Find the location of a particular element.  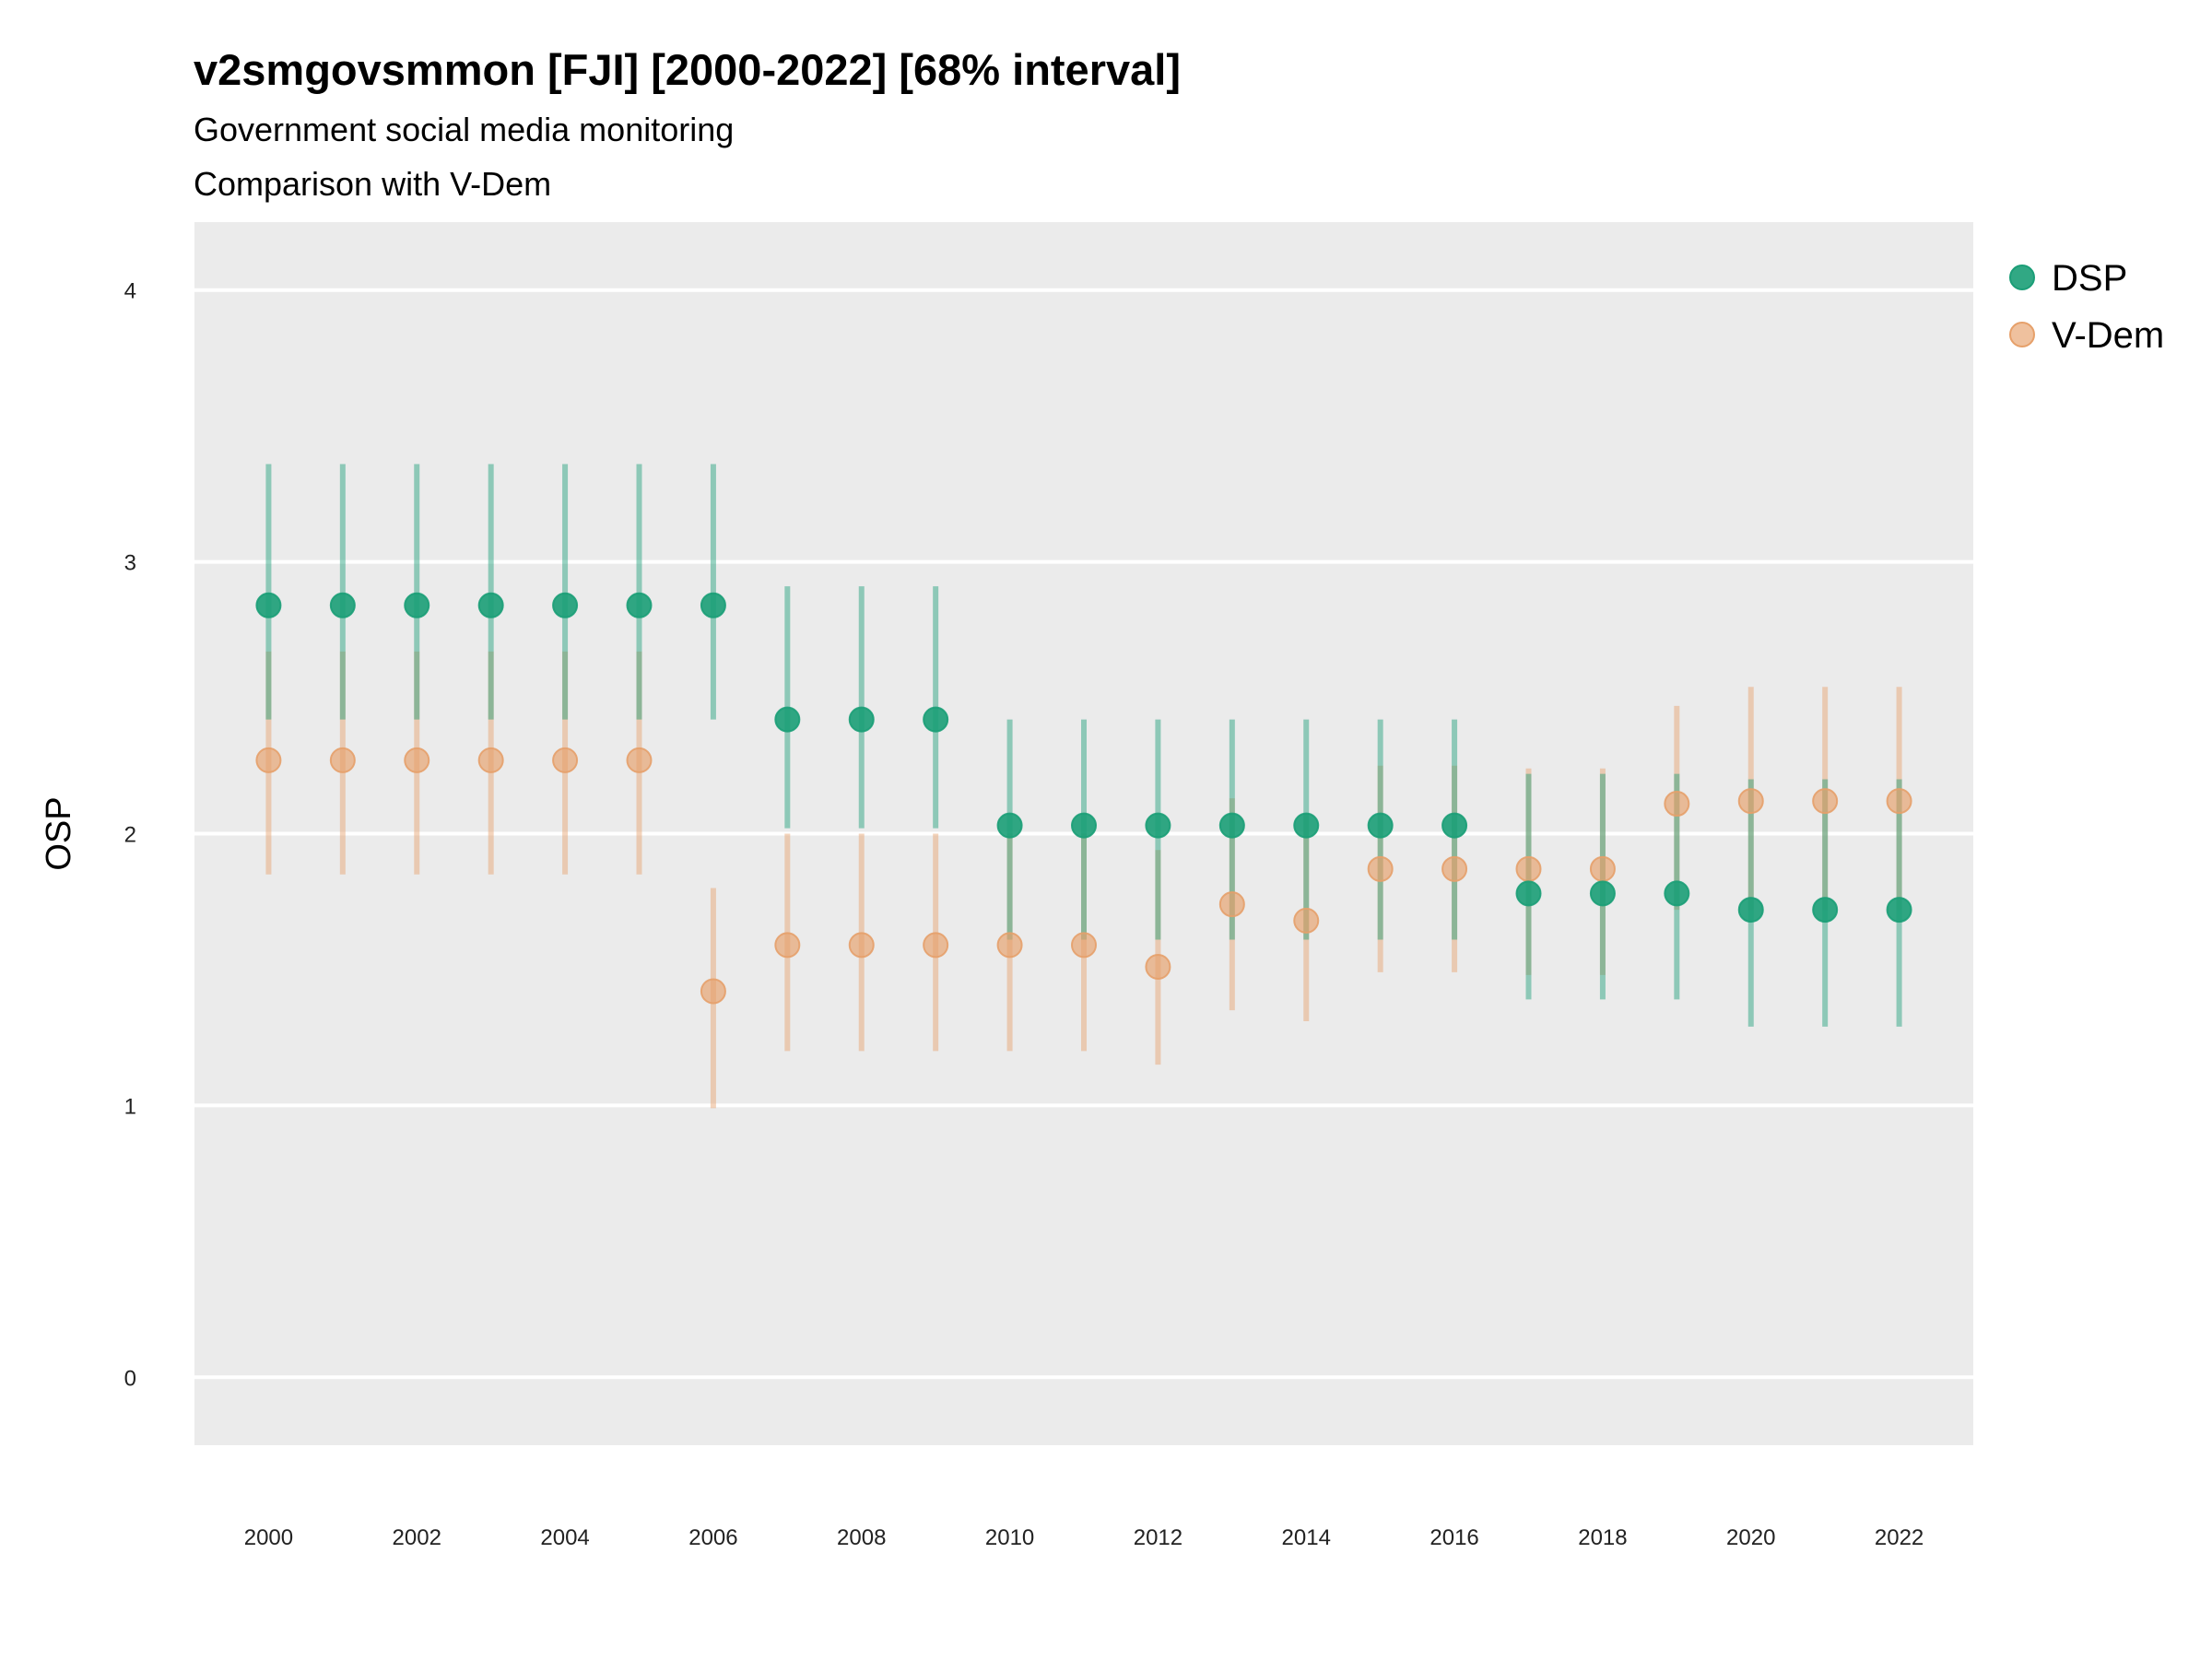

y-axis-label: OSP is located at coordinates (59, 833).